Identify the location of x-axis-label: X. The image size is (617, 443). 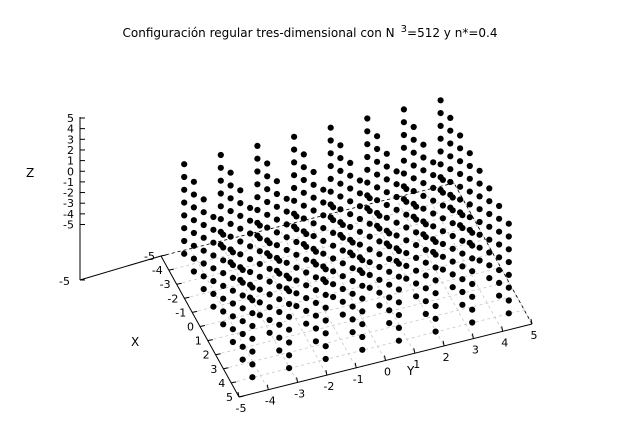
(135, 342).